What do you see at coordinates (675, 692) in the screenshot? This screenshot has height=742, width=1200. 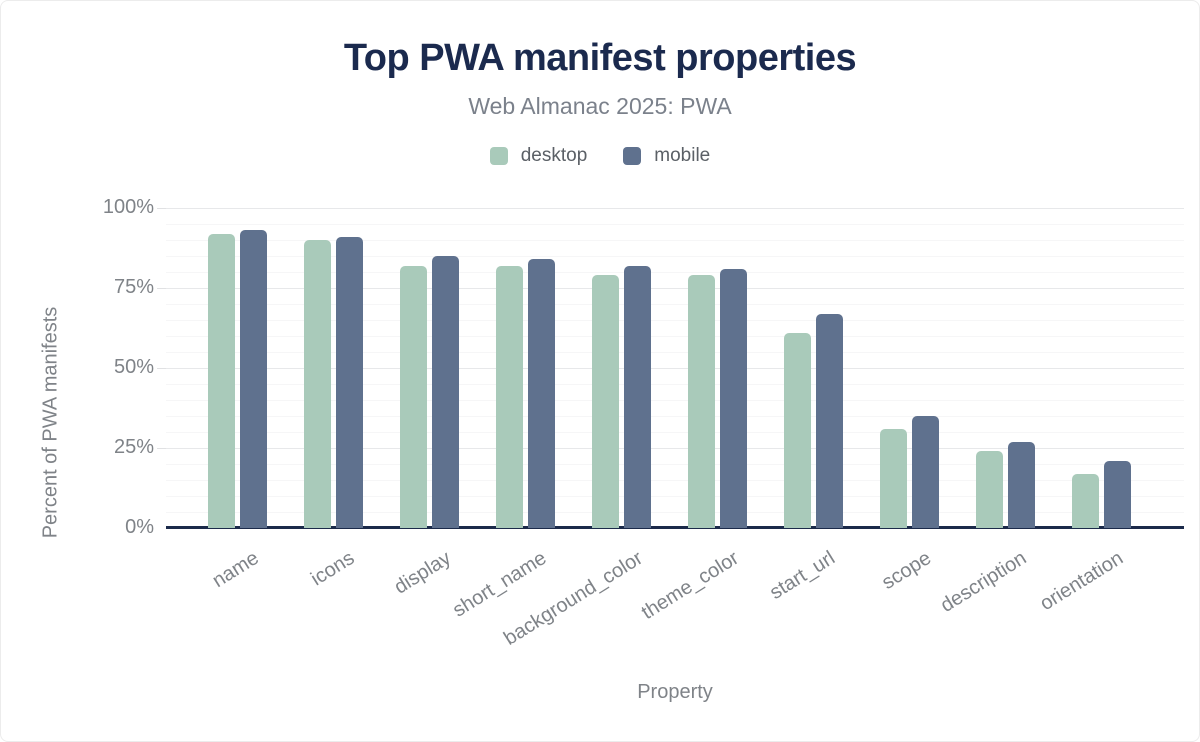 I see `x-axis-title: Property` at bounding box center [675, 692].